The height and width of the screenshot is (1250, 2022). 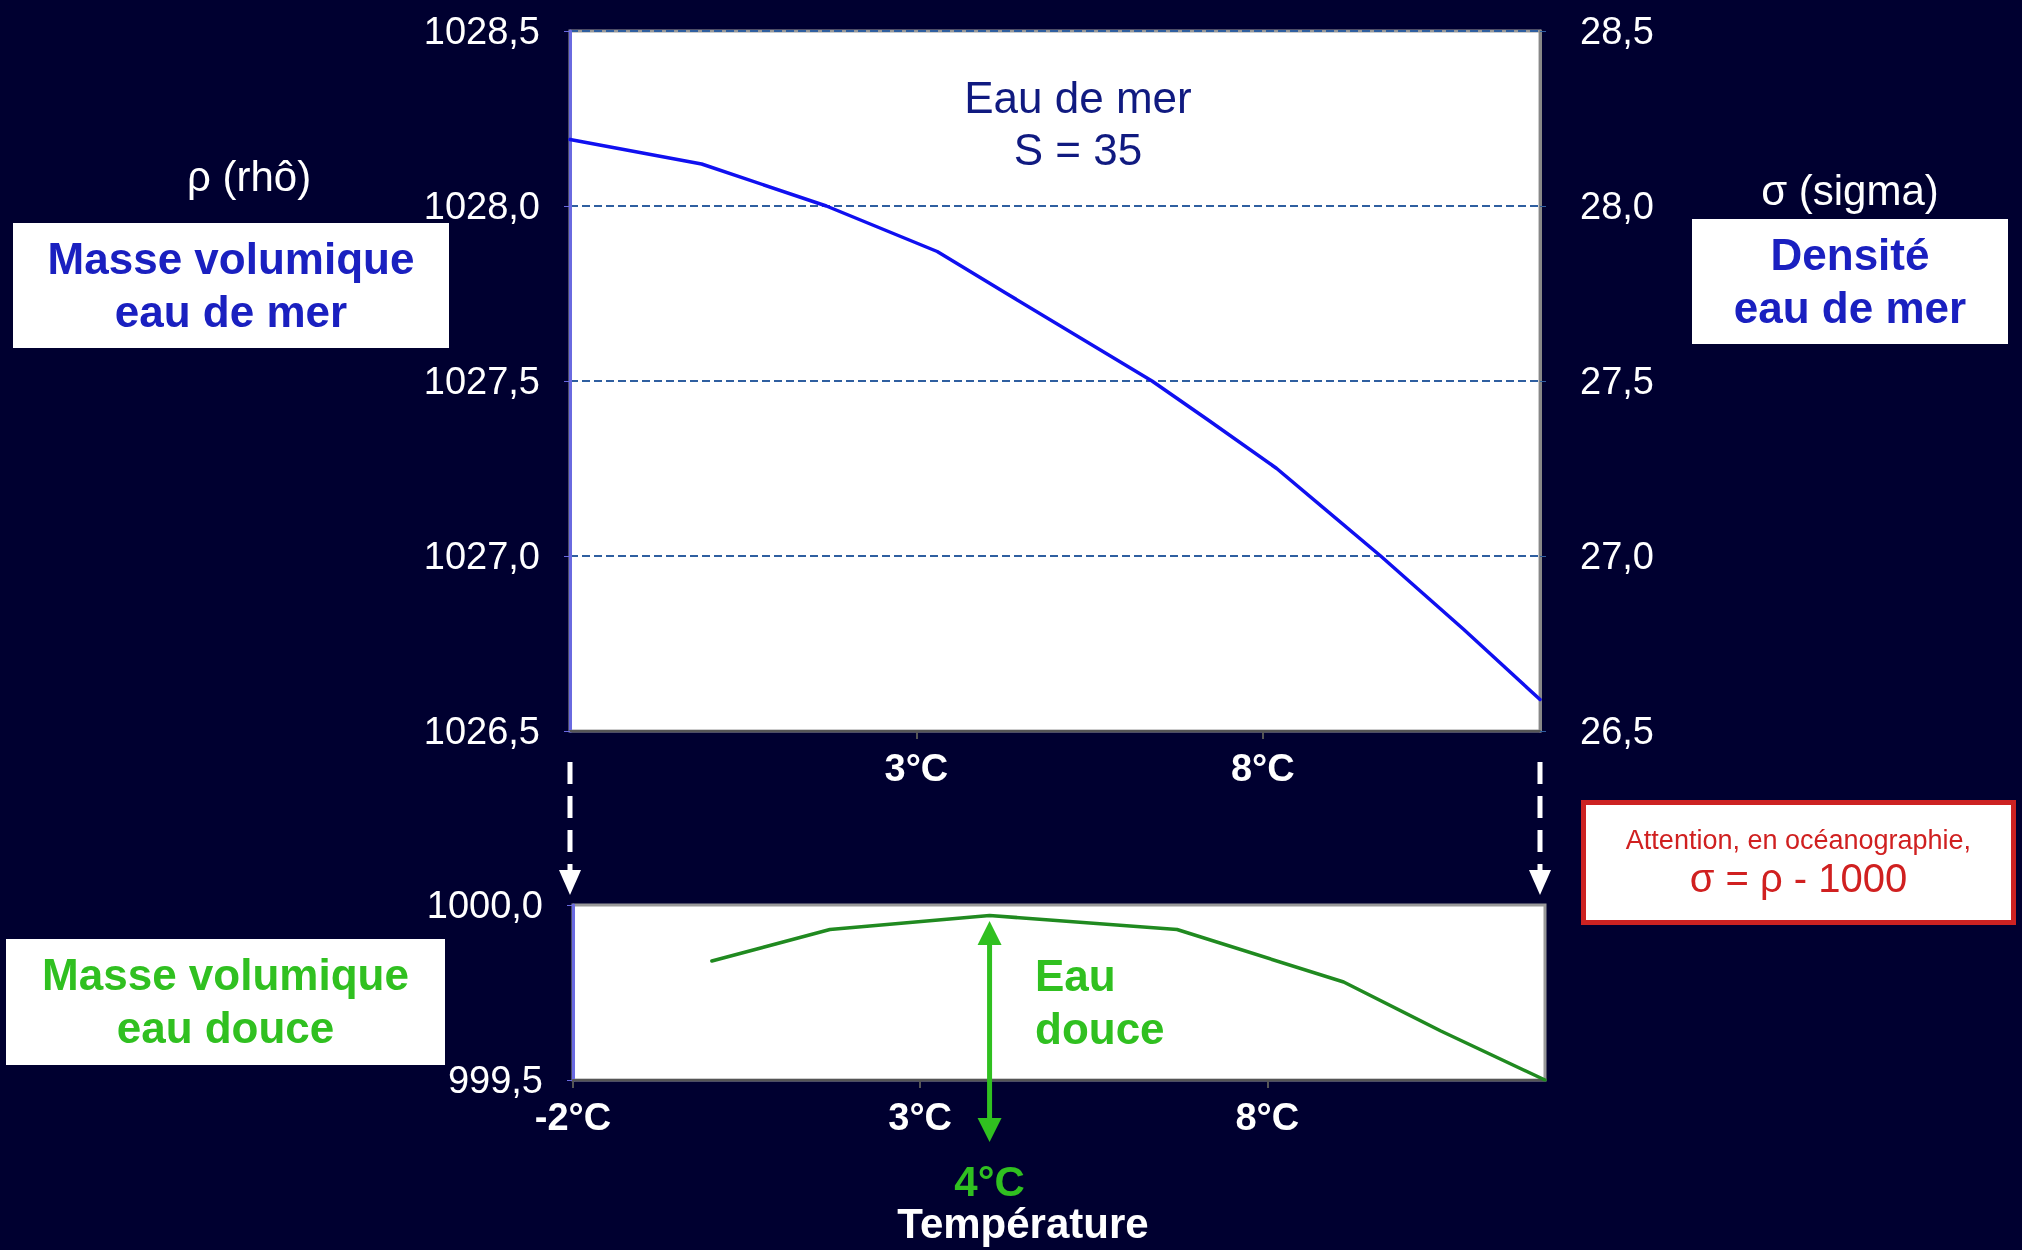 I want to click on line-series, so click(x=1128, y=997).